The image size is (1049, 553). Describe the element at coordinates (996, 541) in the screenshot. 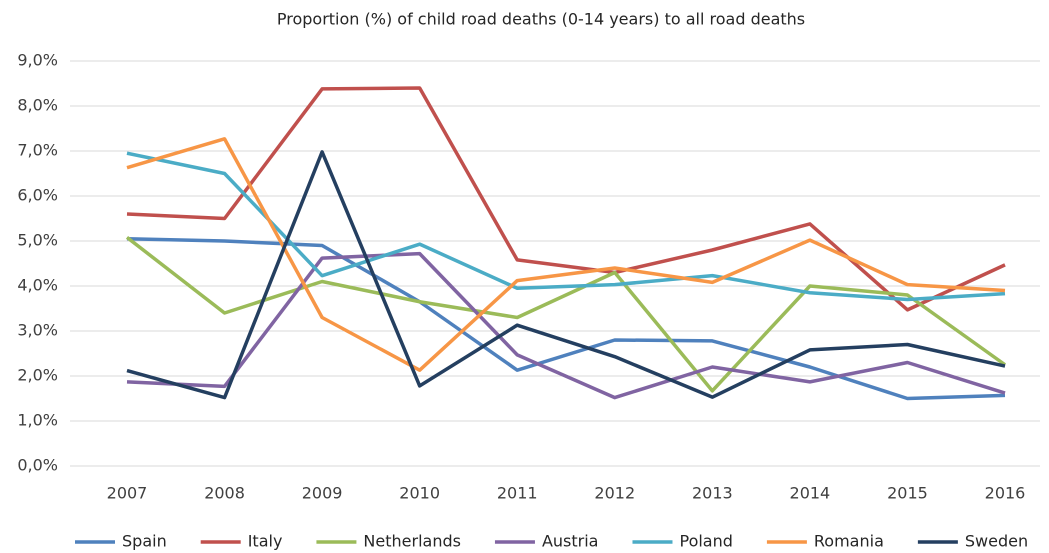

I see `legend-label: Sweden` at that location.